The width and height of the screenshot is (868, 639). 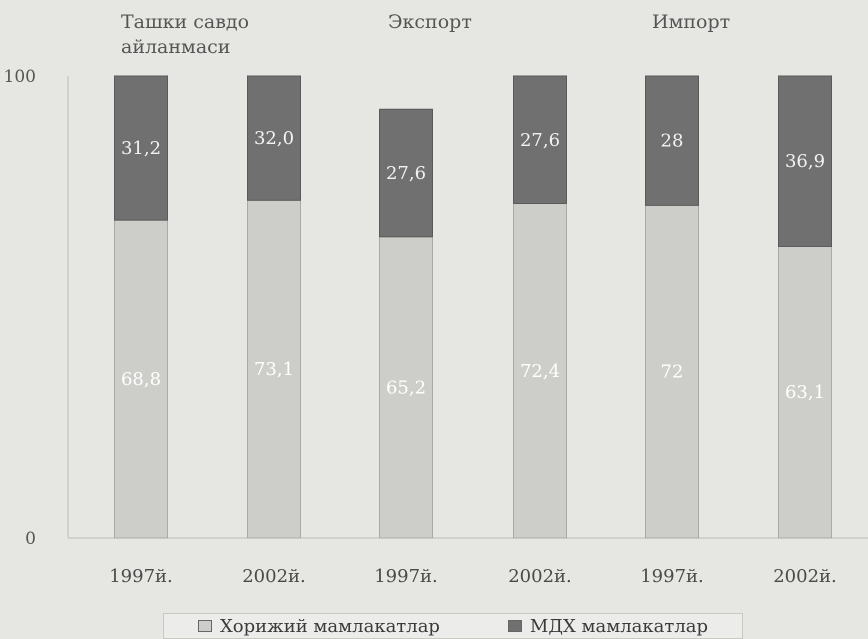 I want to click on legend-item-cis: МДХ мамлакатлар, so click(x=608, y=626).